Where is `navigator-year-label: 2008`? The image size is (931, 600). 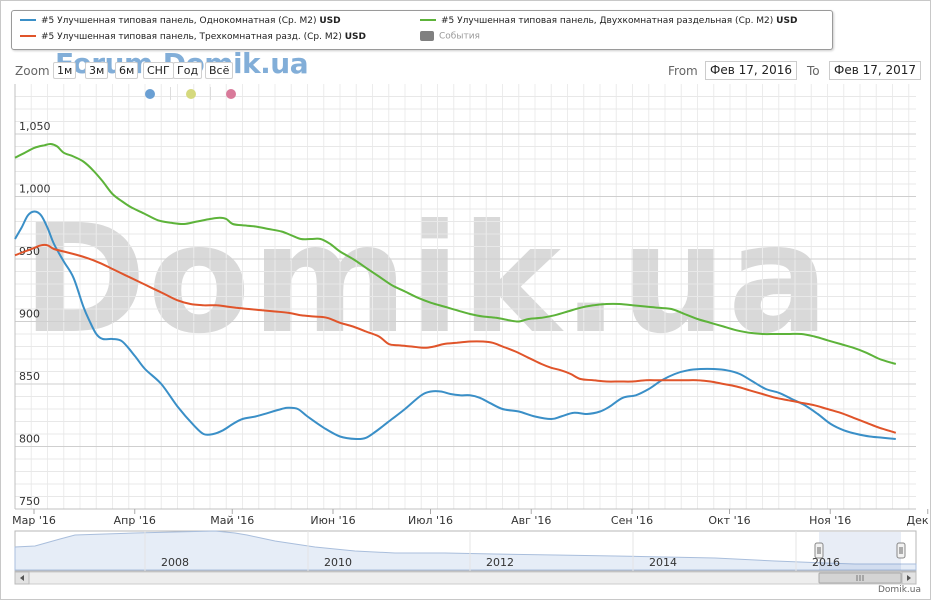
navigator-year-label: 2008 is located at coordinates (175, 562).